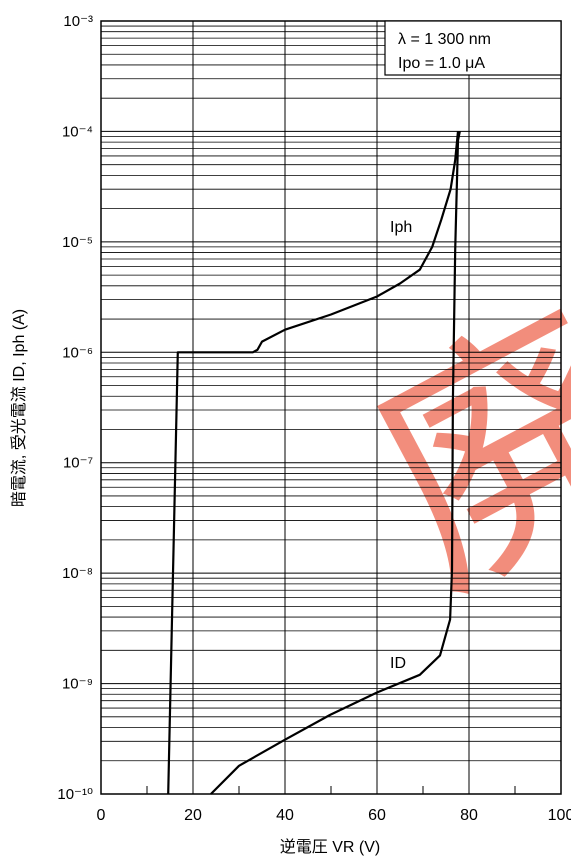 Image resolution: width=571 pixels, height=864 pixels. I want to click on x-tick-label: 0, so click(101, 815).